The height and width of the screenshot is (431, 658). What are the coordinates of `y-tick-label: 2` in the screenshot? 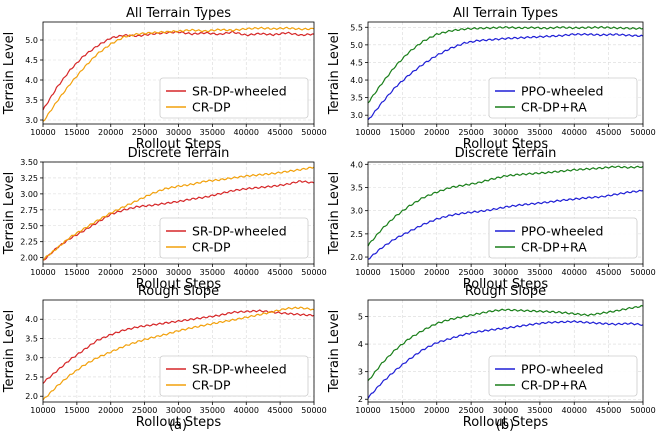 It's located at (360, 399).